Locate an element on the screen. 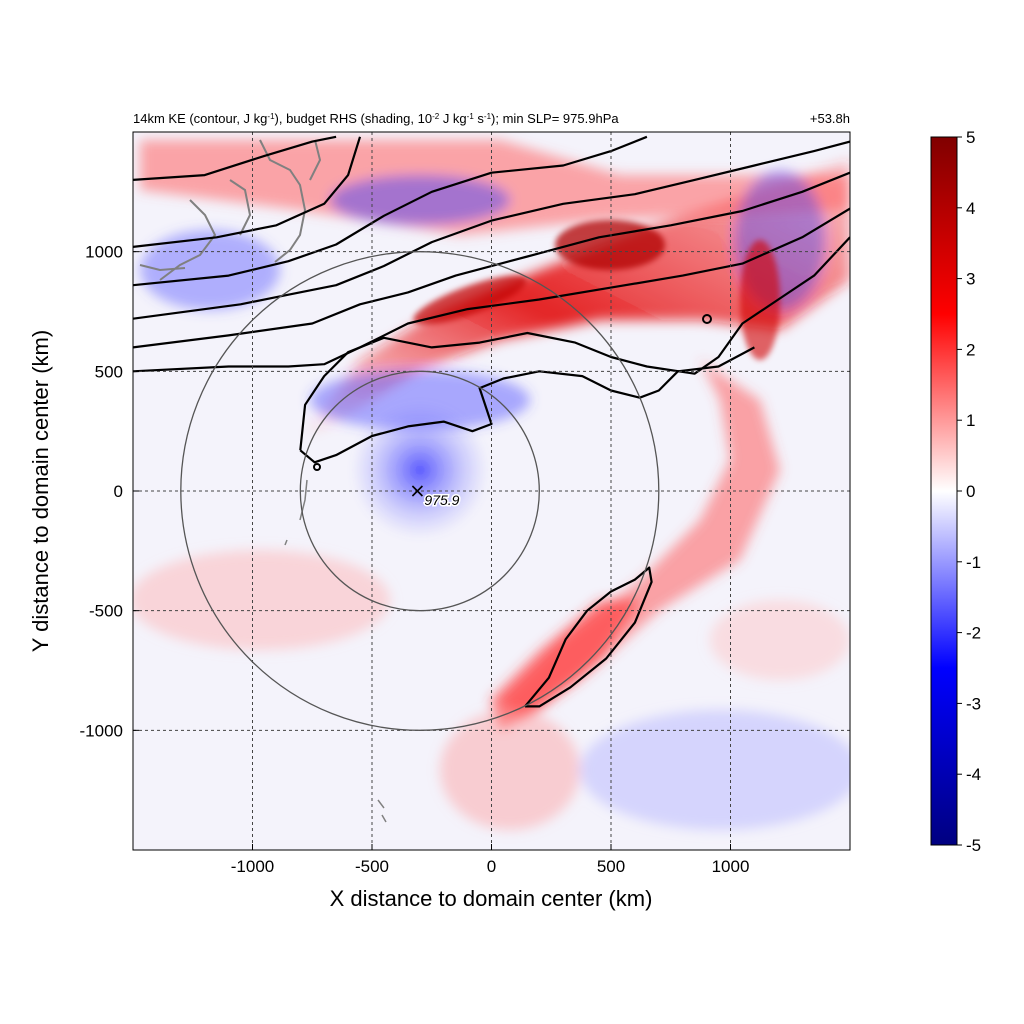  storm-center: 975.9 is located at coordinates (436, 497).